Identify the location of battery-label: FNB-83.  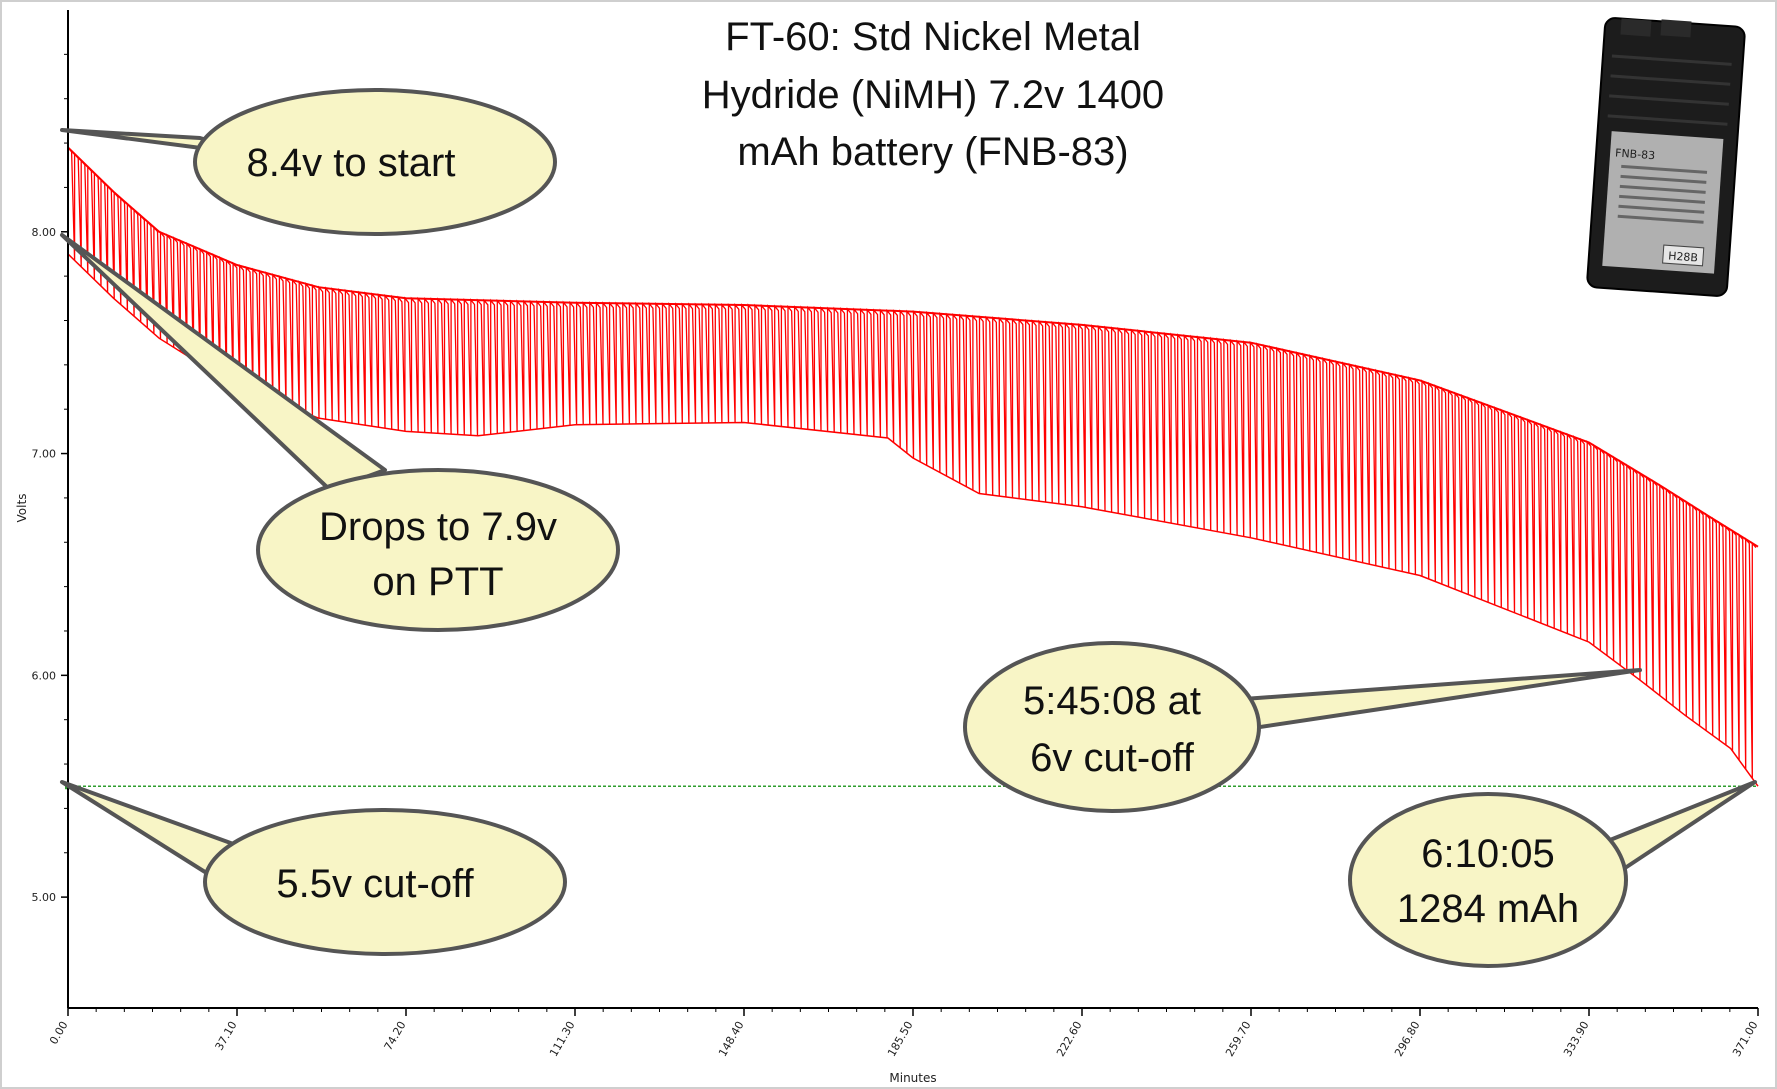
(1635, 154).